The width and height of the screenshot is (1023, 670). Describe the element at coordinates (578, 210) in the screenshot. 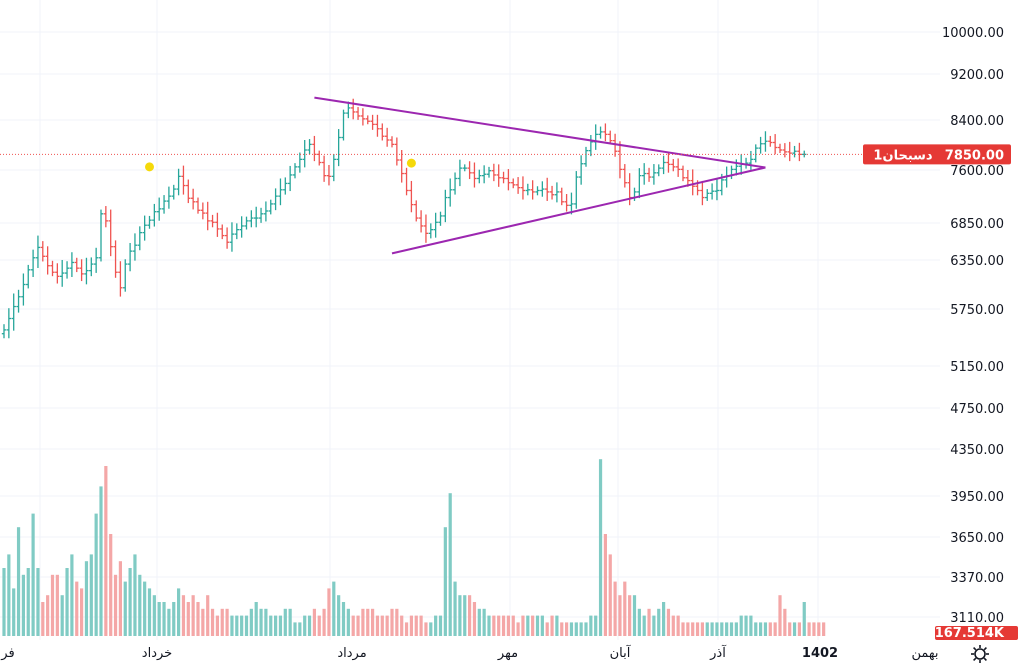

I see `triangle-lower-line` at that location.